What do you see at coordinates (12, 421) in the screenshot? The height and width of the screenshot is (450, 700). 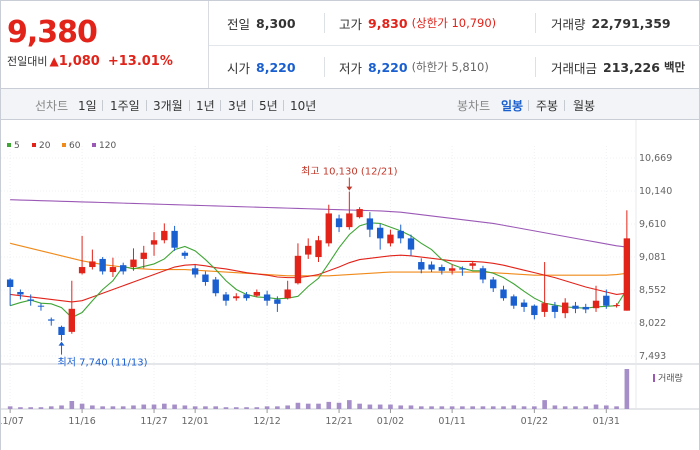 I see `date-tick-label: 11/07` at bounding box center [12, 421].